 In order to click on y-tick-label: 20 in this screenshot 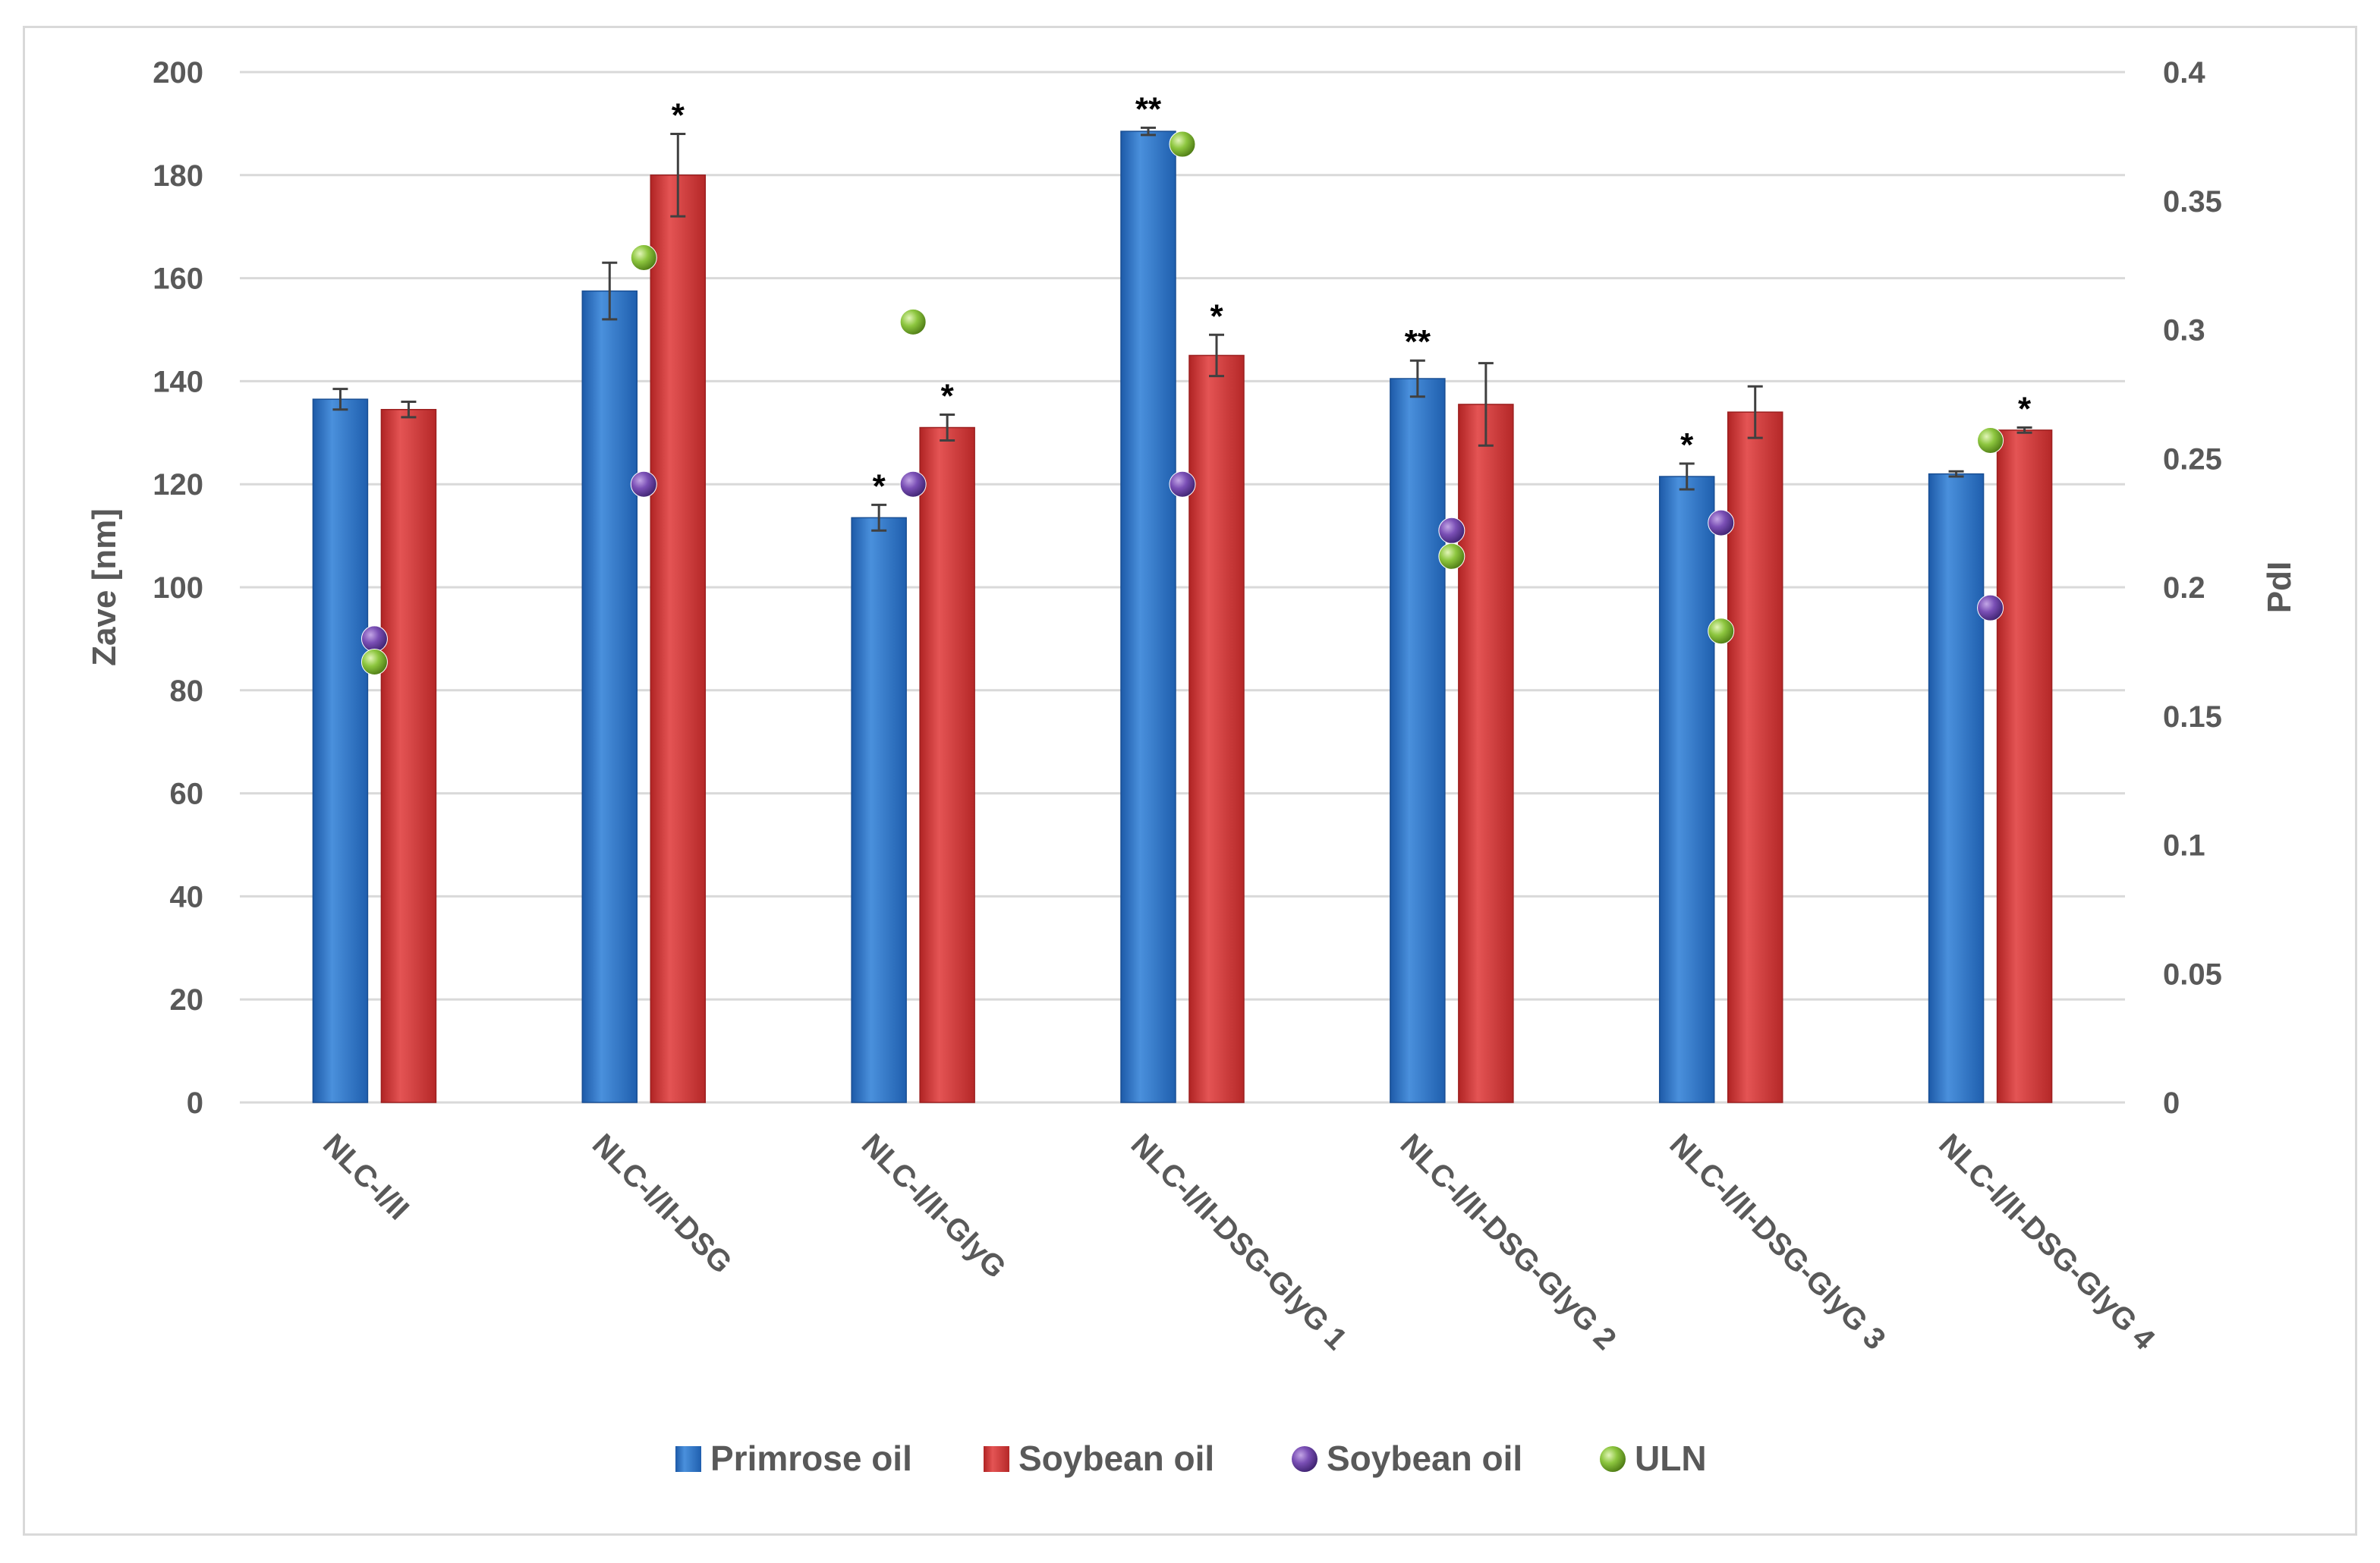, I will do `click(187, 1000)`.